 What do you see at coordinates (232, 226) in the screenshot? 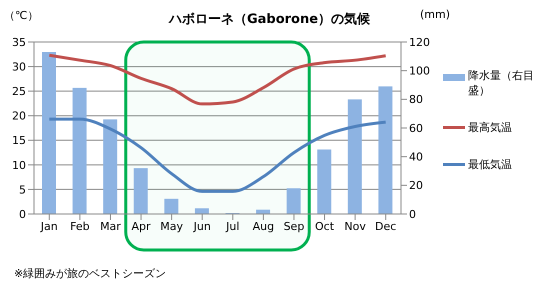
I see `x-tick-label: Jul` at bounding box center [232, 226].